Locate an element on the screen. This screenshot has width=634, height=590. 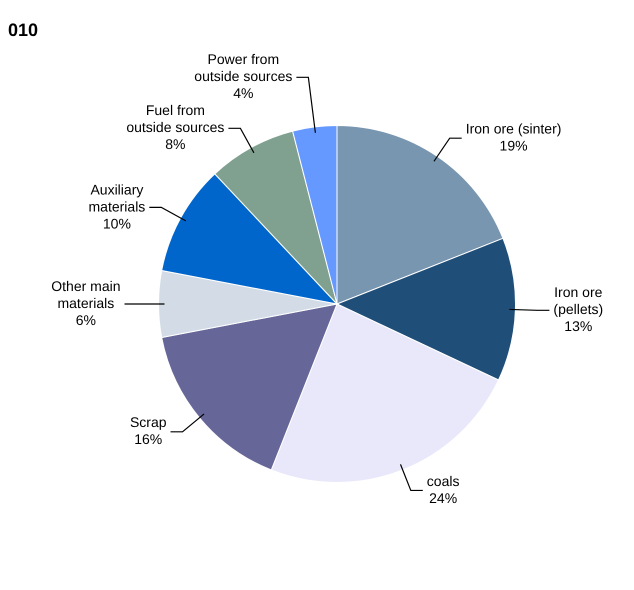
slice-label: Fuel from outside sources is located at coordinates (175, 119).